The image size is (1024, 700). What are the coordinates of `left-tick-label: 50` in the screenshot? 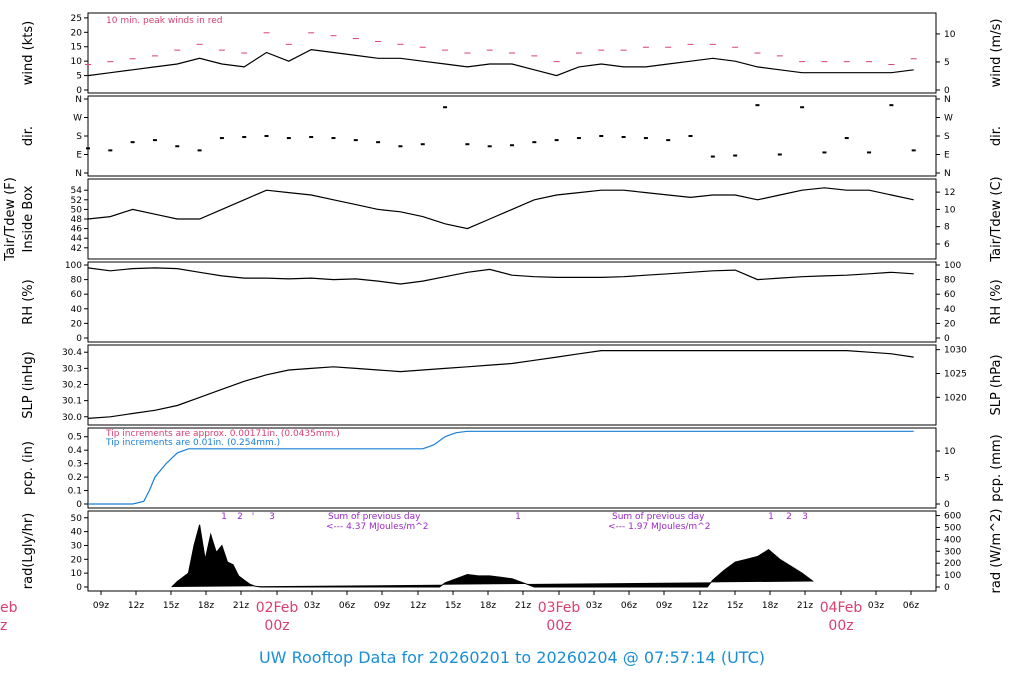 It's located at (77, 519).